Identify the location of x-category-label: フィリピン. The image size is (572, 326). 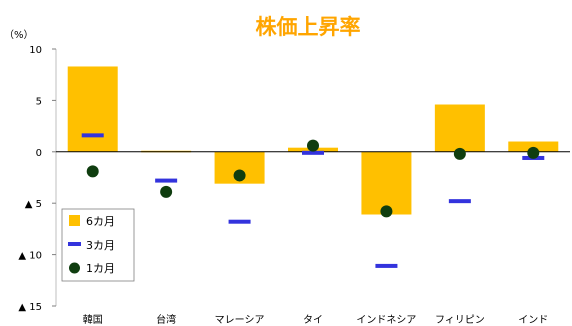
(460, 320).